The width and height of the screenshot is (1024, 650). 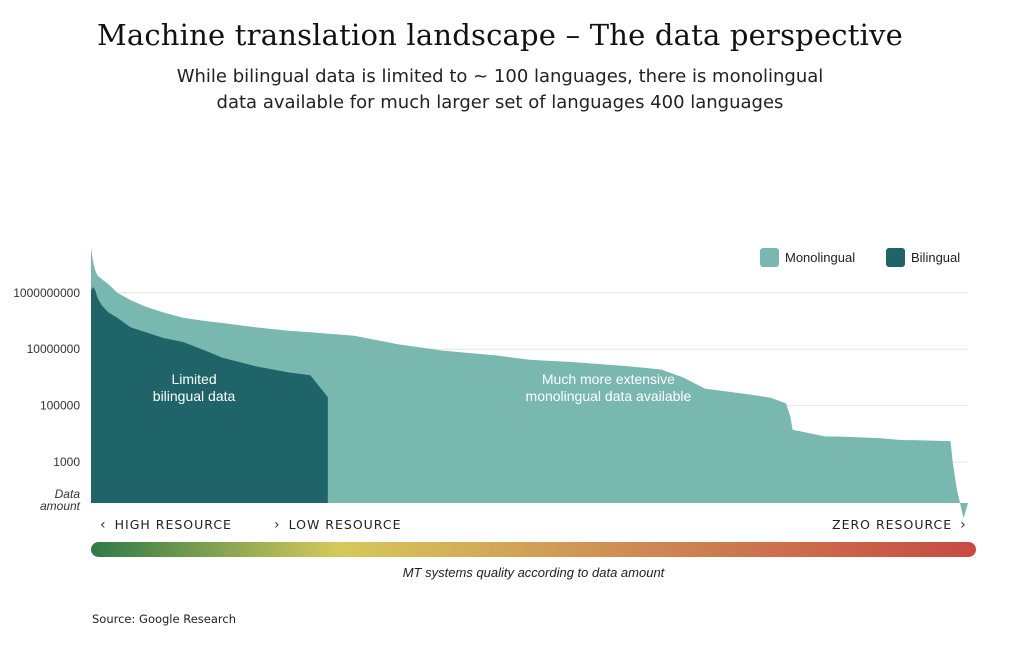 What do you see at coordinates (54, 349) in the screenshot?
I see `y-tick-label: 10000000` at bounding box center [54, 349].